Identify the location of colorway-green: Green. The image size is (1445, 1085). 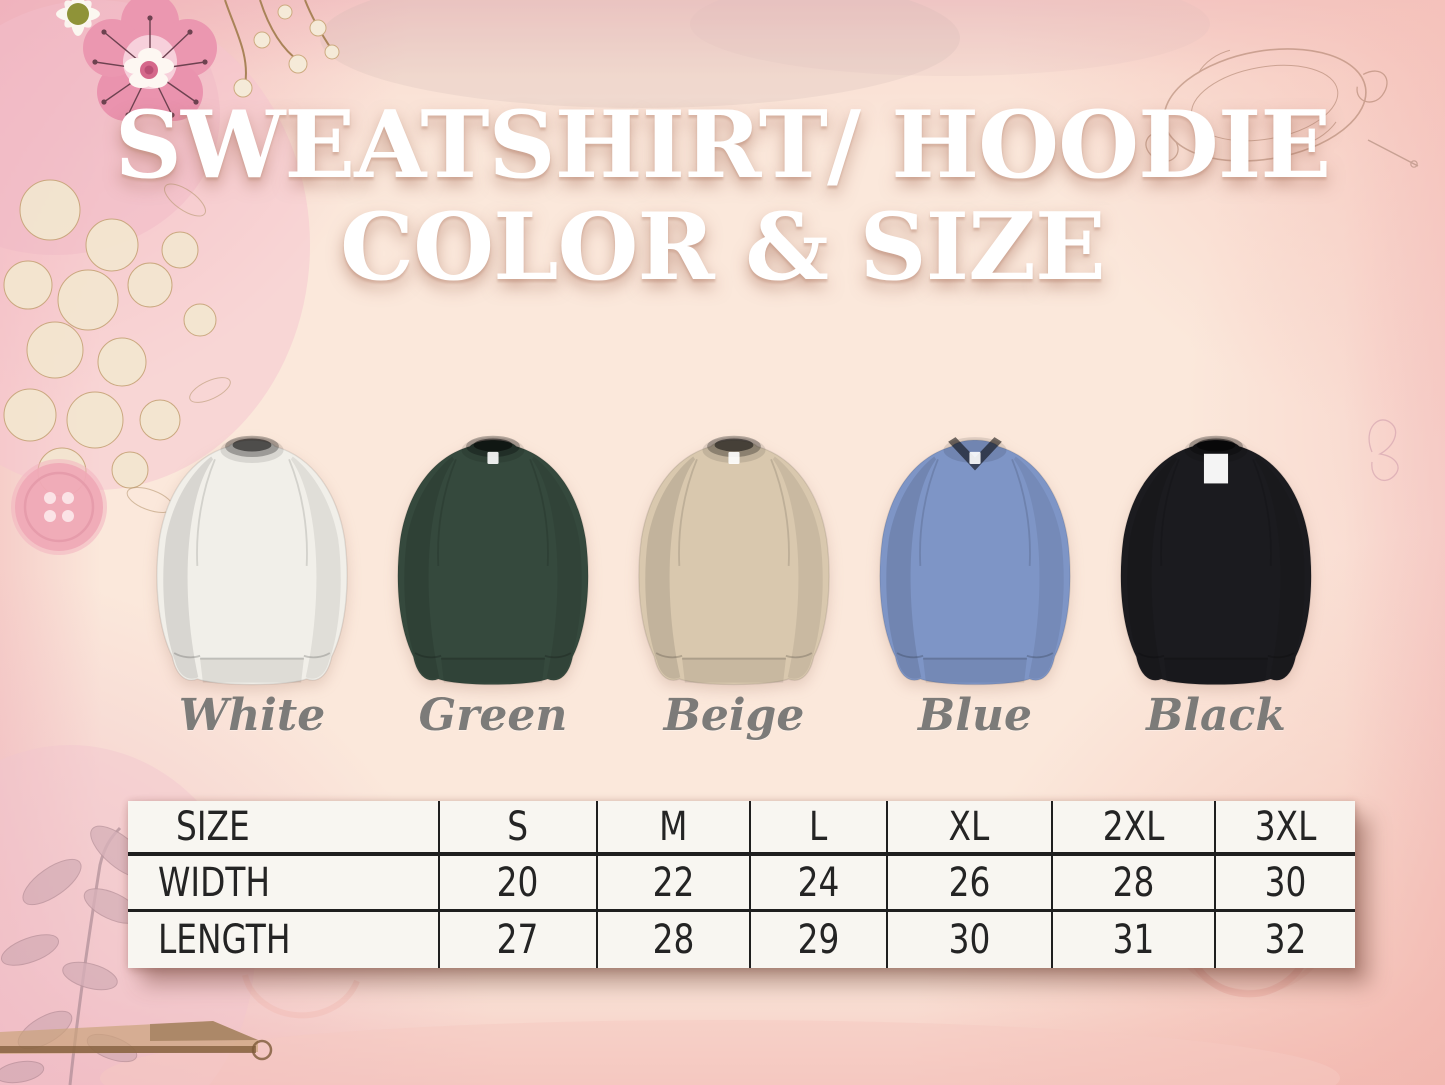
(493, 577).